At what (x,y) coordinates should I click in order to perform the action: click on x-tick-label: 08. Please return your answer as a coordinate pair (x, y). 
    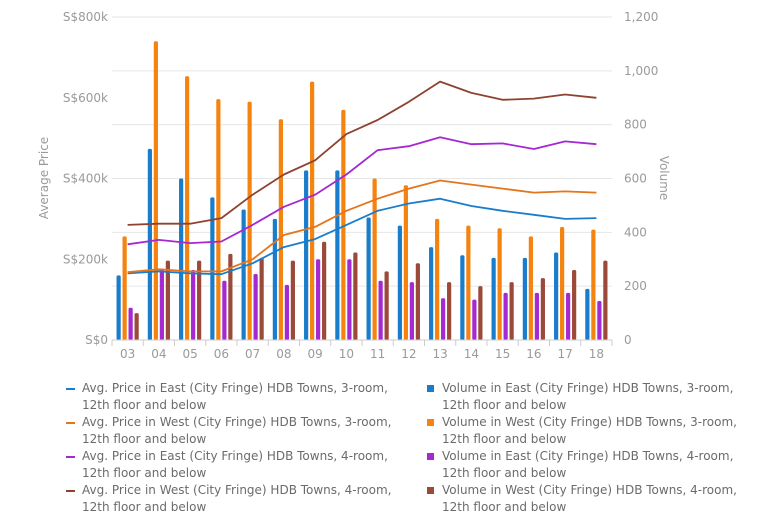
    Looking at the image, I should click on (283, 354).